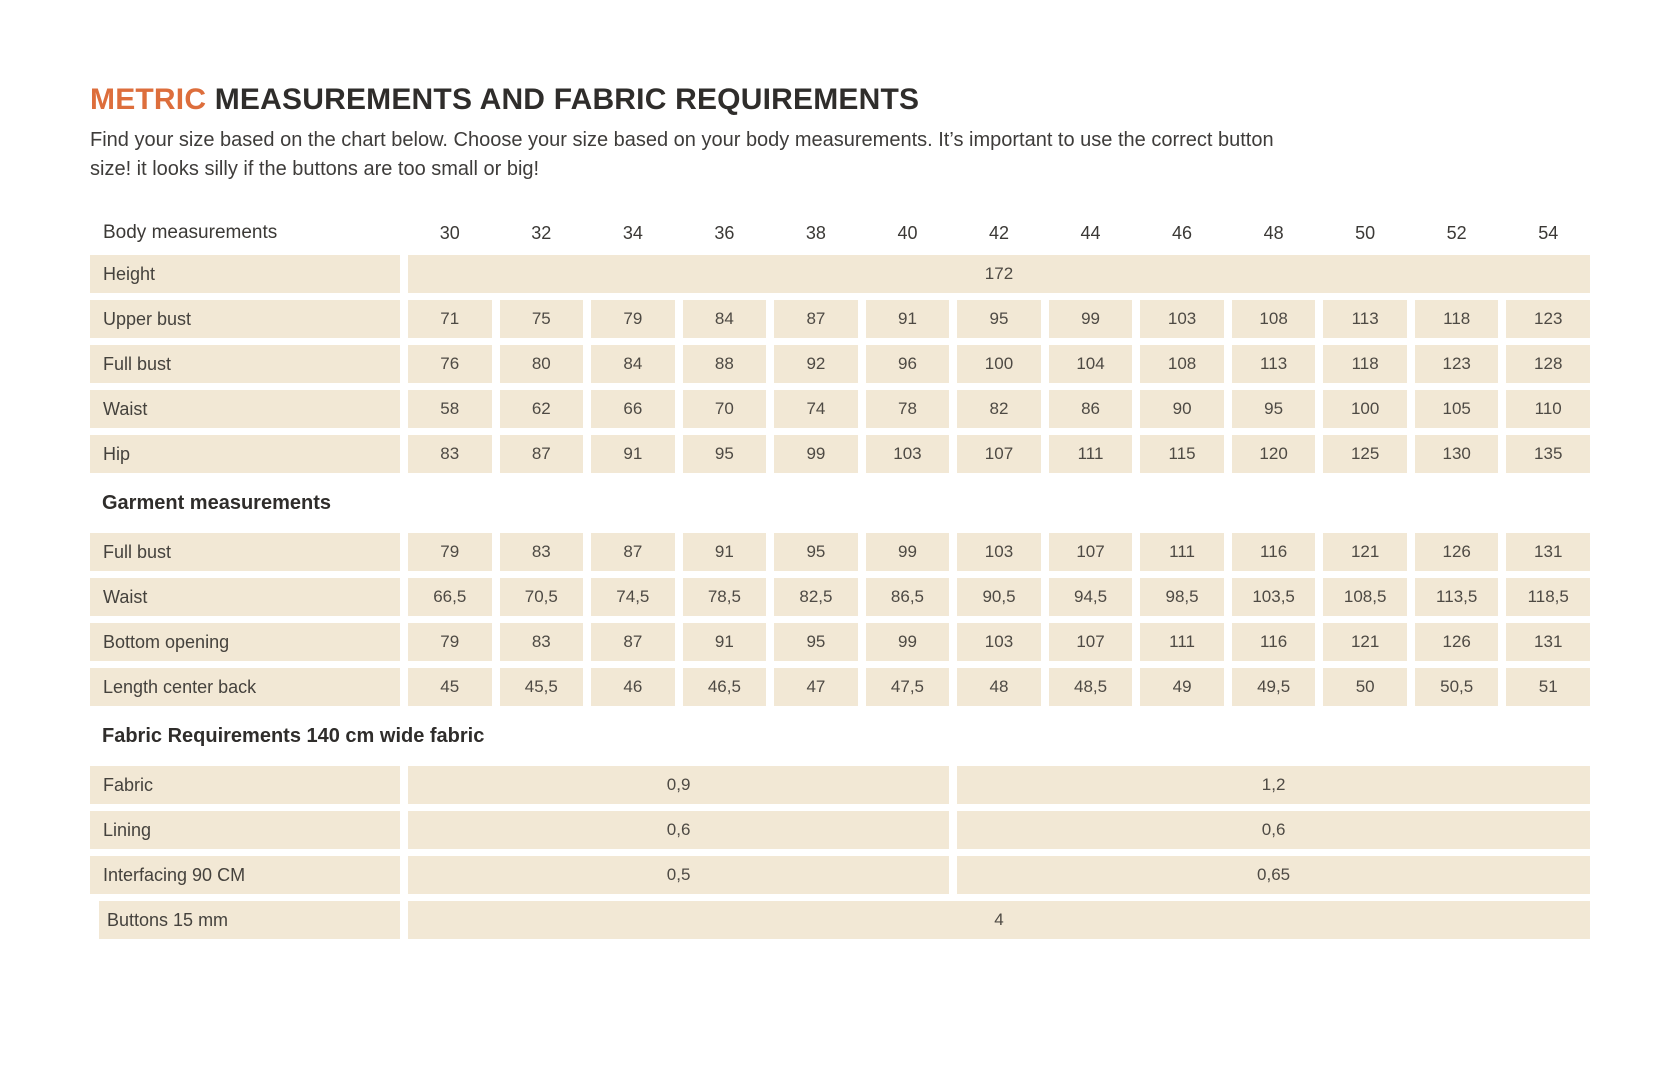 This screenshot has height=1090, width=1675. Describe the element at coordinates (245, 830) in the screenshot. I see `row-label: Lining` at that location.